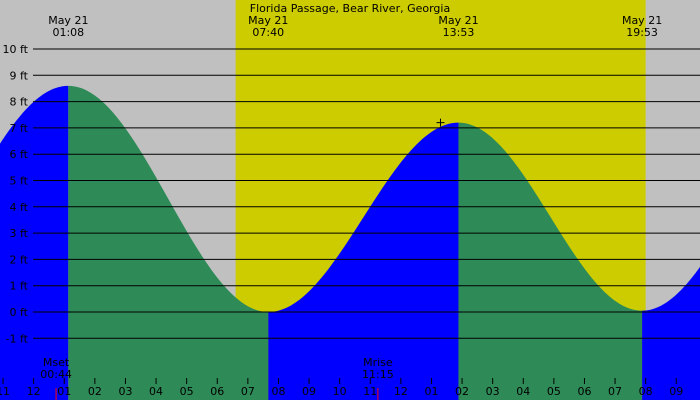  Describe the element at coordinates (56, 374) in the screenshot. I see `moon-event-time: 00:44` at that location.